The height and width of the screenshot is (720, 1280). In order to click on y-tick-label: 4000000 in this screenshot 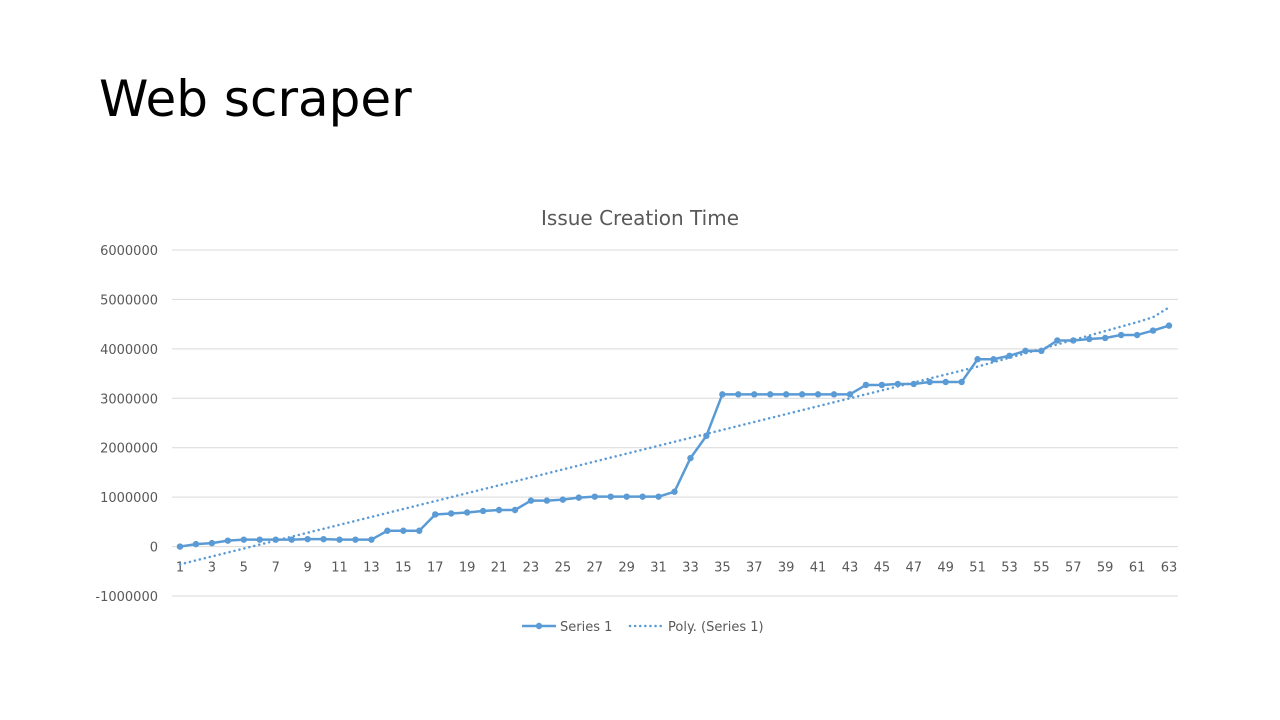, I will do `click(129, 350)`.